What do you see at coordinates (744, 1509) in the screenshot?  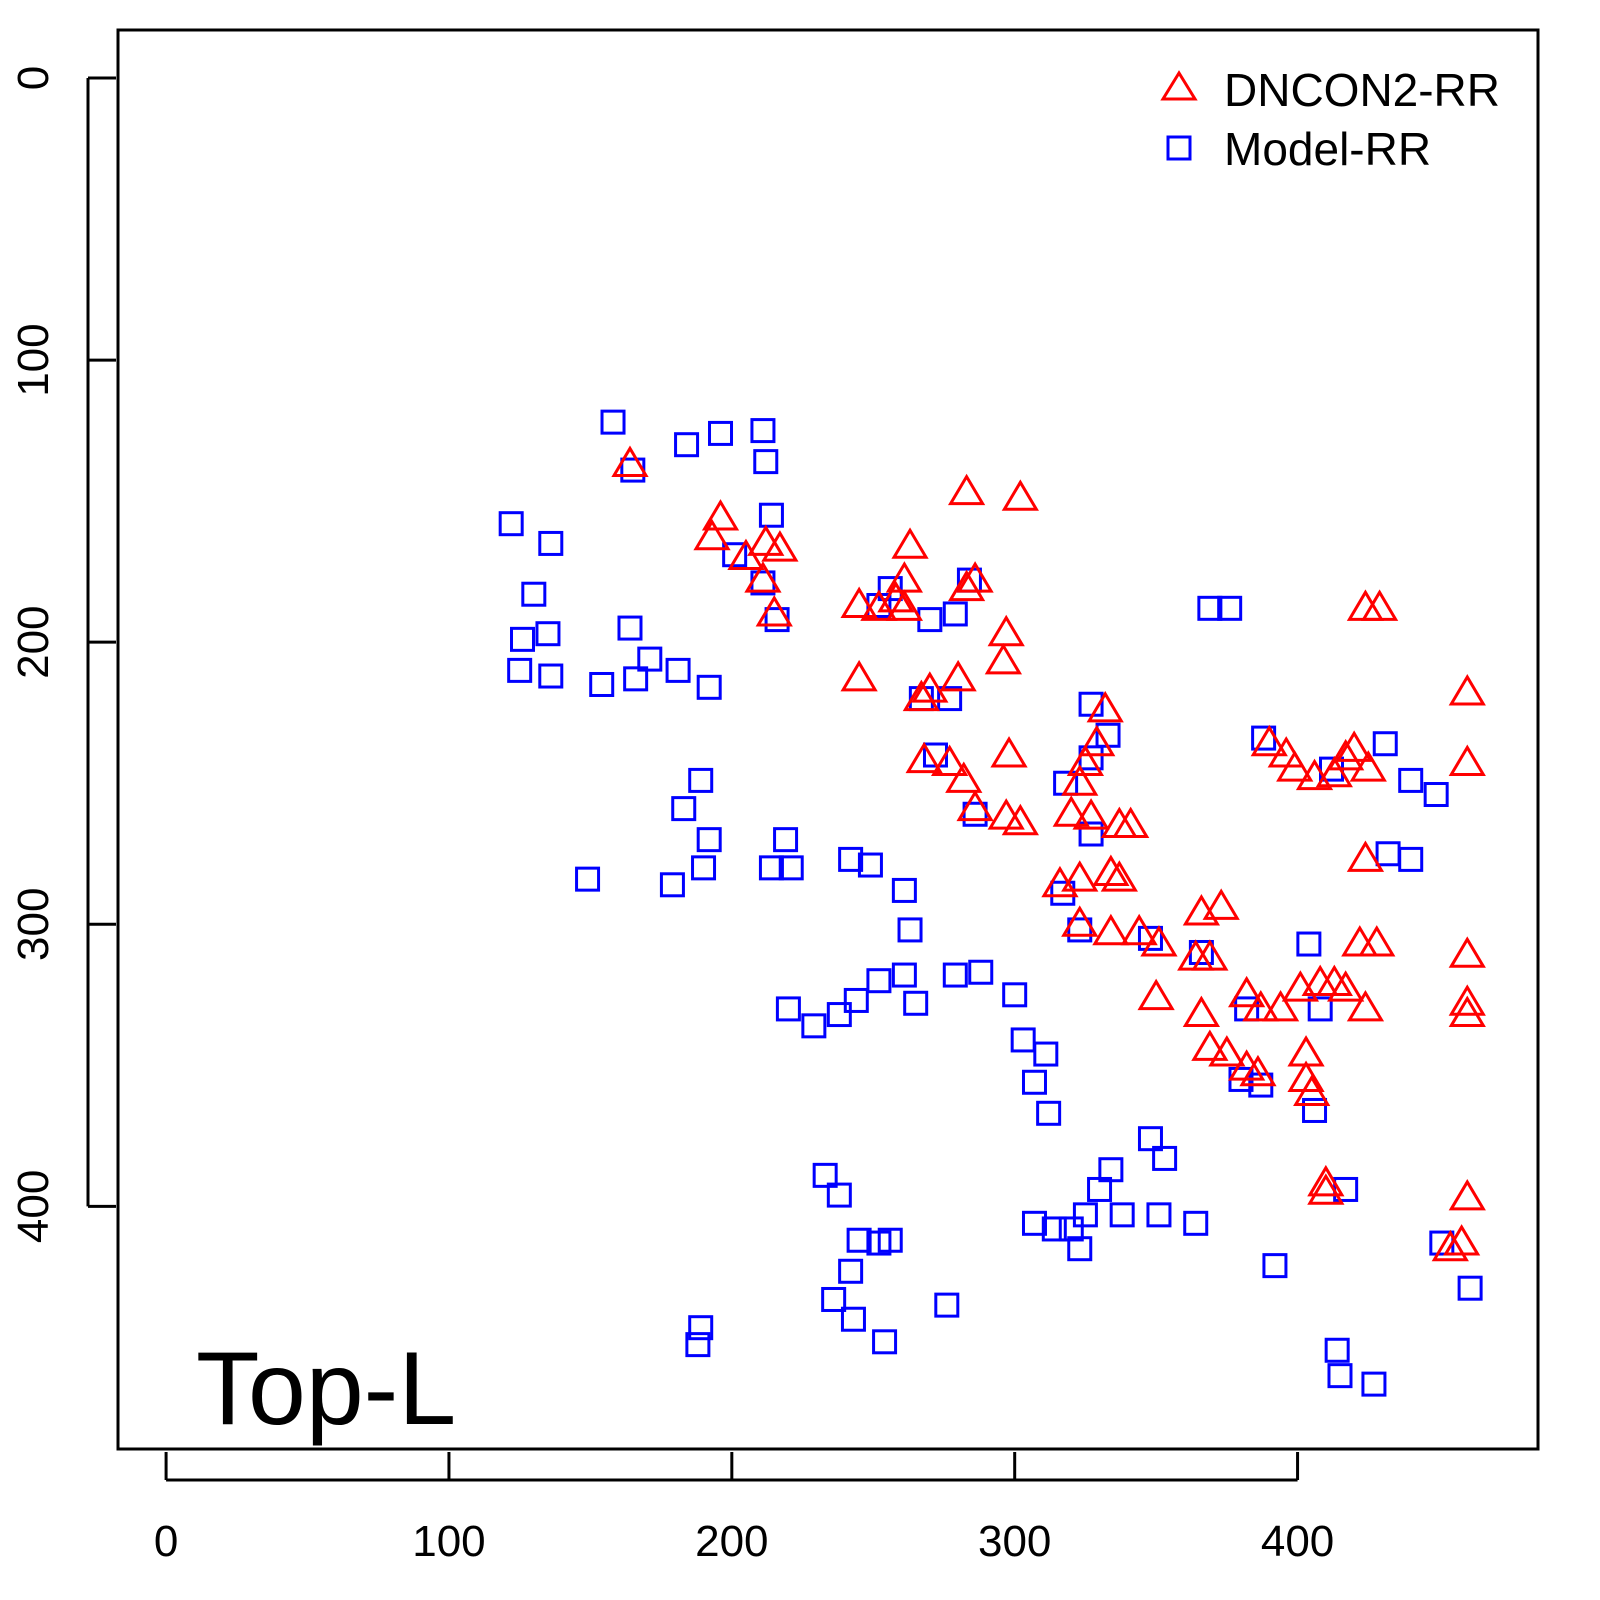 I see `x-axis: 0 100 200 300 400` at bounding box center [744, 1509].